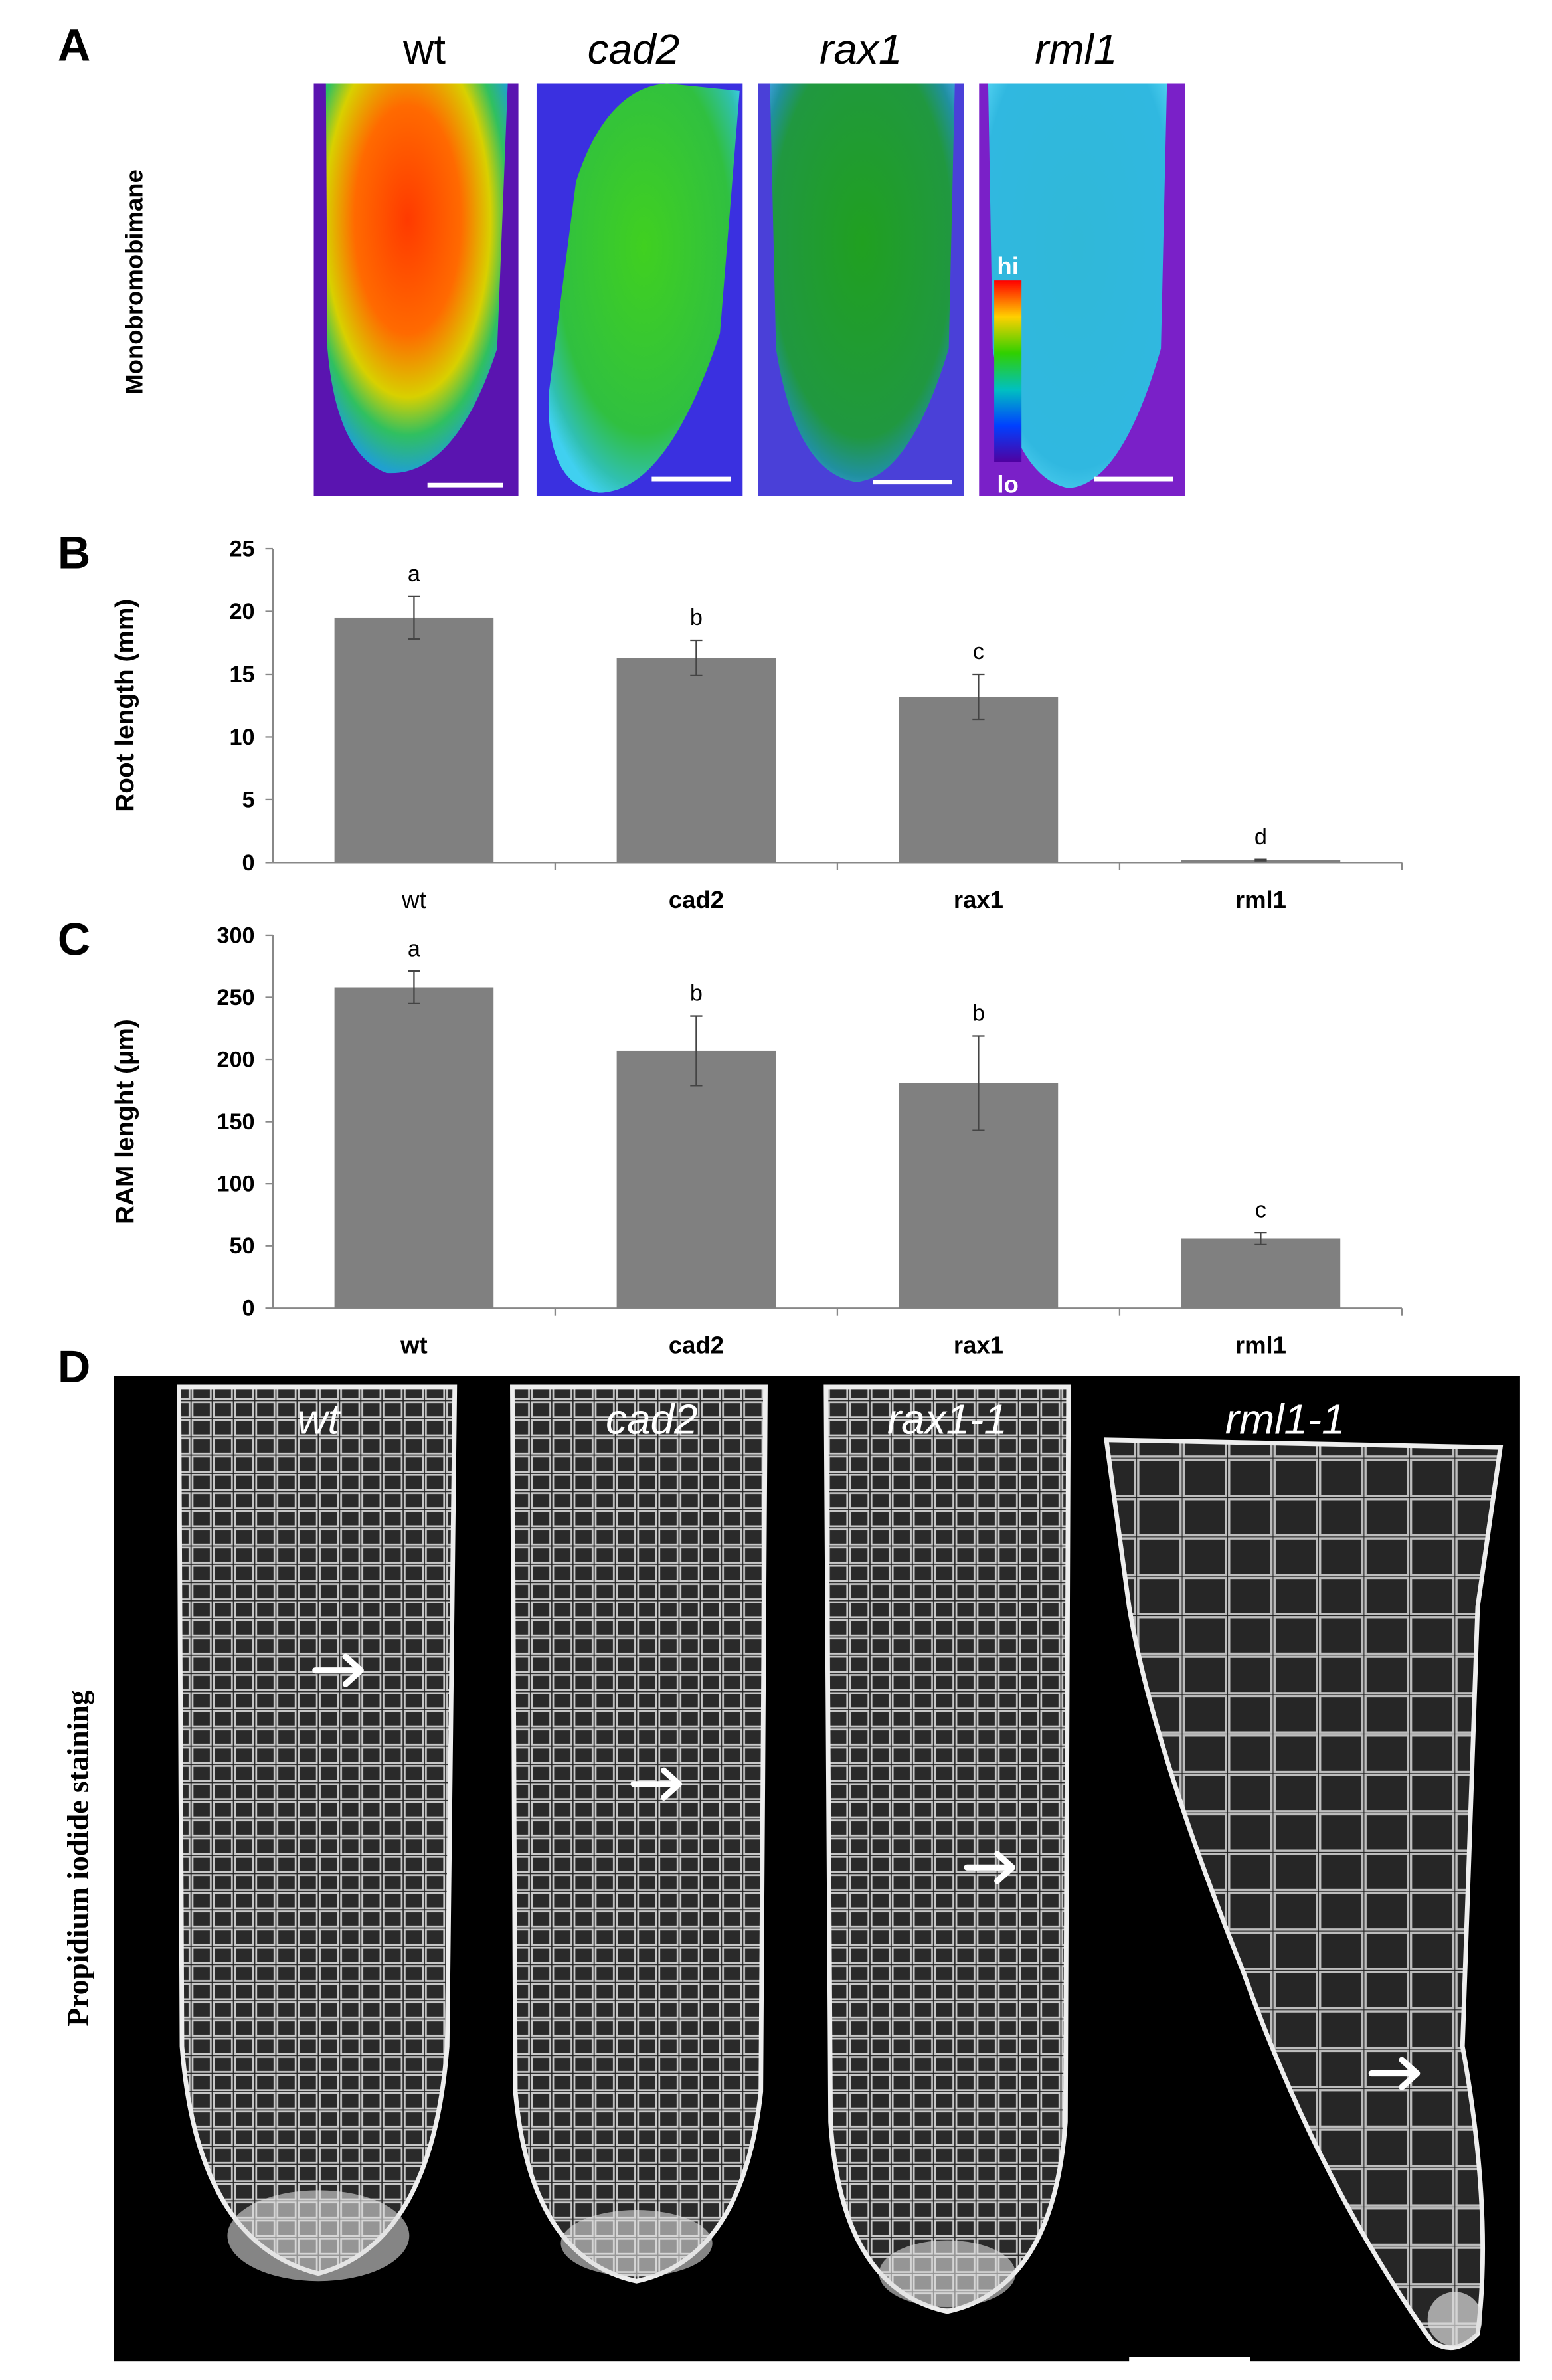 The height and width of the screenshot is (2380, 1552). What do you see at coordinates (125, 1121) in the screenshot?
I see `y-axis-label: RAM lenght (µm)` at bounding box center [125, 1121].